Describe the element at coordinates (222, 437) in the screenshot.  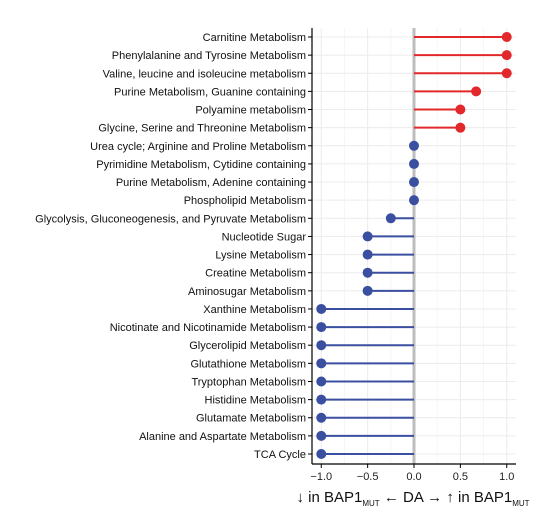
I see `category-label: Alanine and Aspartate Metabolism` at that location.